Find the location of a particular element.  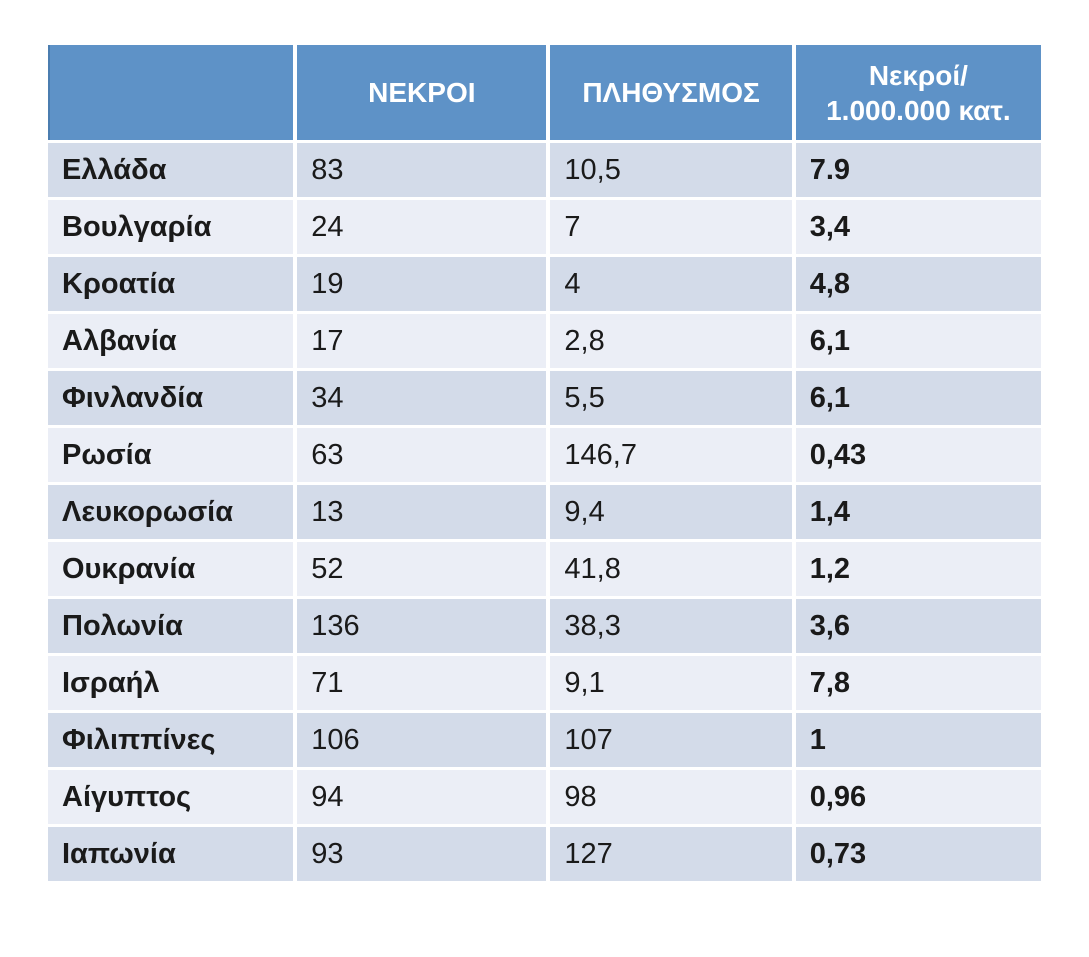

country-cell: Ουκρανία is located at coordinates (171, 569).